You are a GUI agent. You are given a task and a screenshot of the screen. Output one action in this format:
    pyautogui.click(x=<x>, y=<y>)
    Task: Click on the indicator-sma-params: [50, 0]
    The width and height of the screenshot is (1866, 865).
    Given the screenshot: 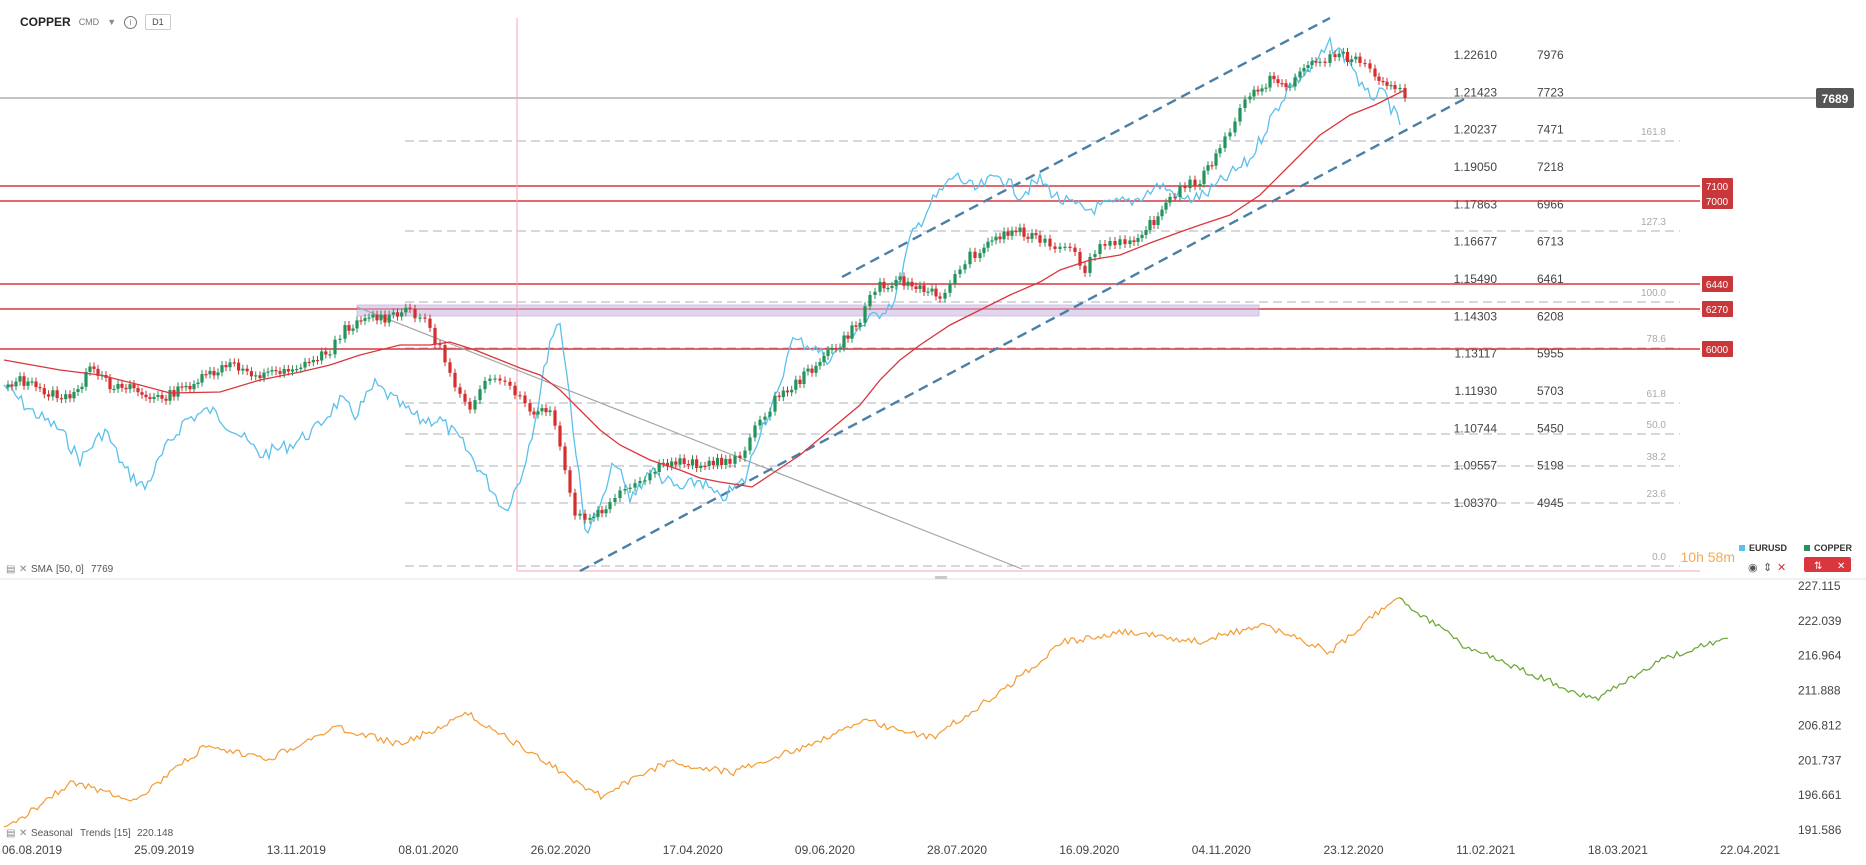 What is the action you would take?
    pyautogui.click(x=70, y=569)
    